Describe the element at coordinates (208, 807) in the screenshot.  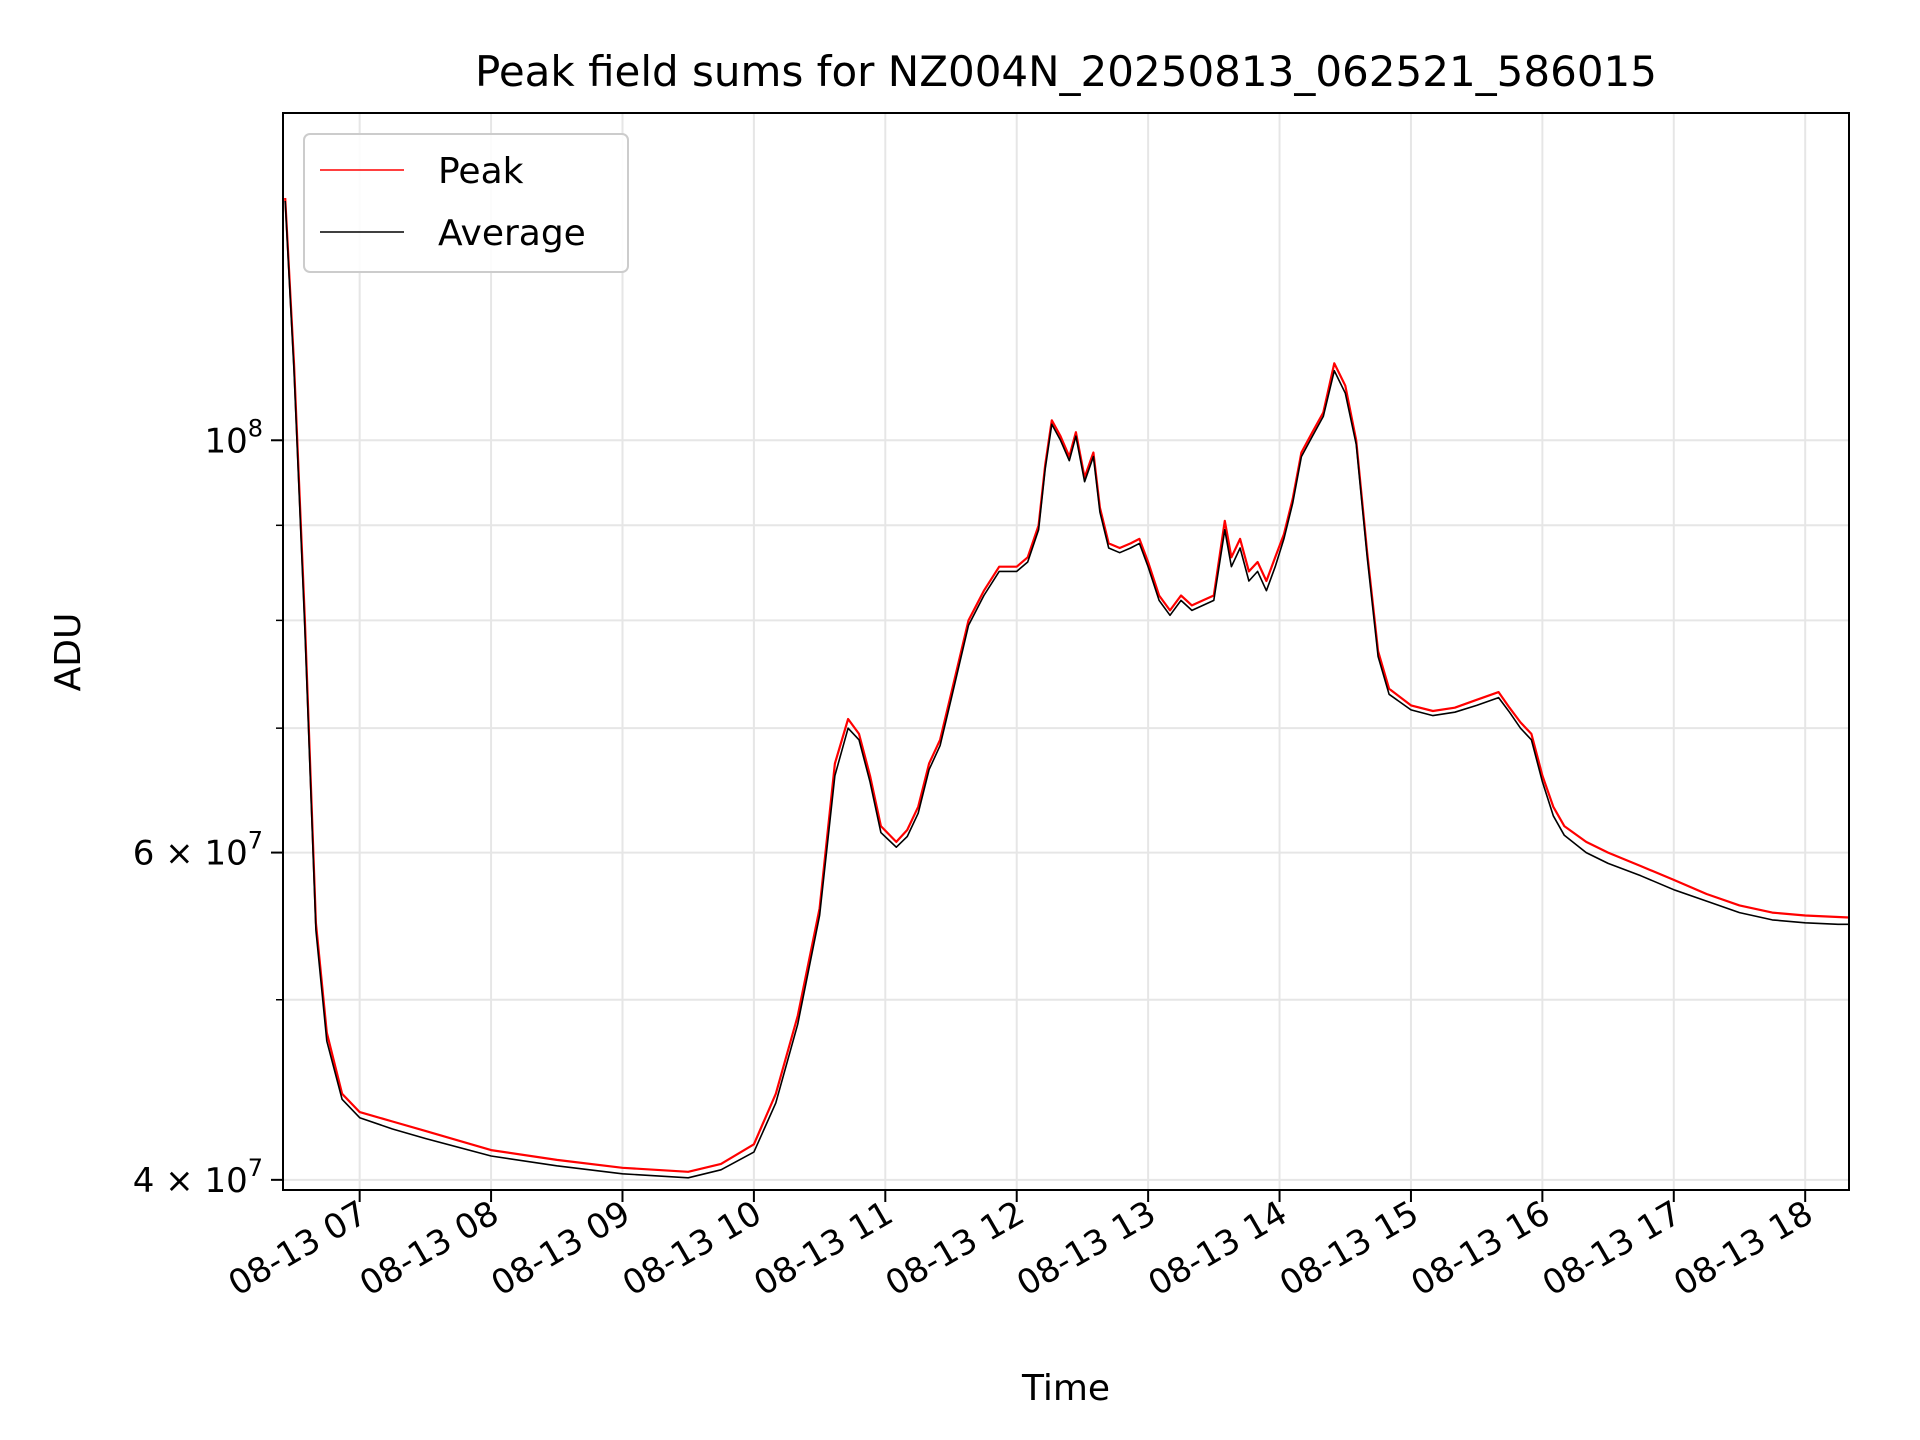
I see `y-axis-ticks: 4 × 107 6 × 107 108` at that location.